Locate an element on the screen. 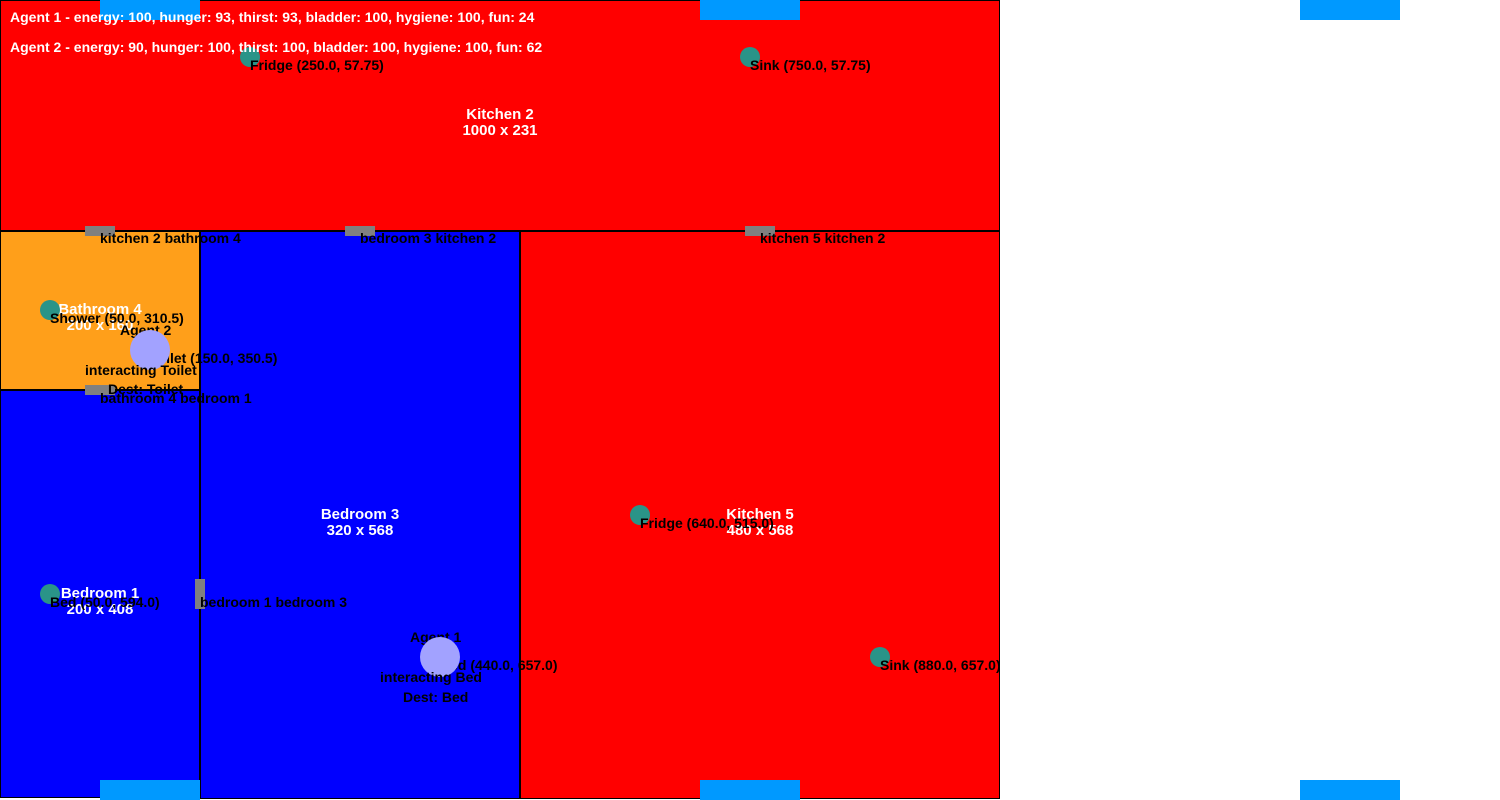 The image size is (1500, 800). door-label: bedroom 3 kitchen 2 is located at coordinates (428, 238).